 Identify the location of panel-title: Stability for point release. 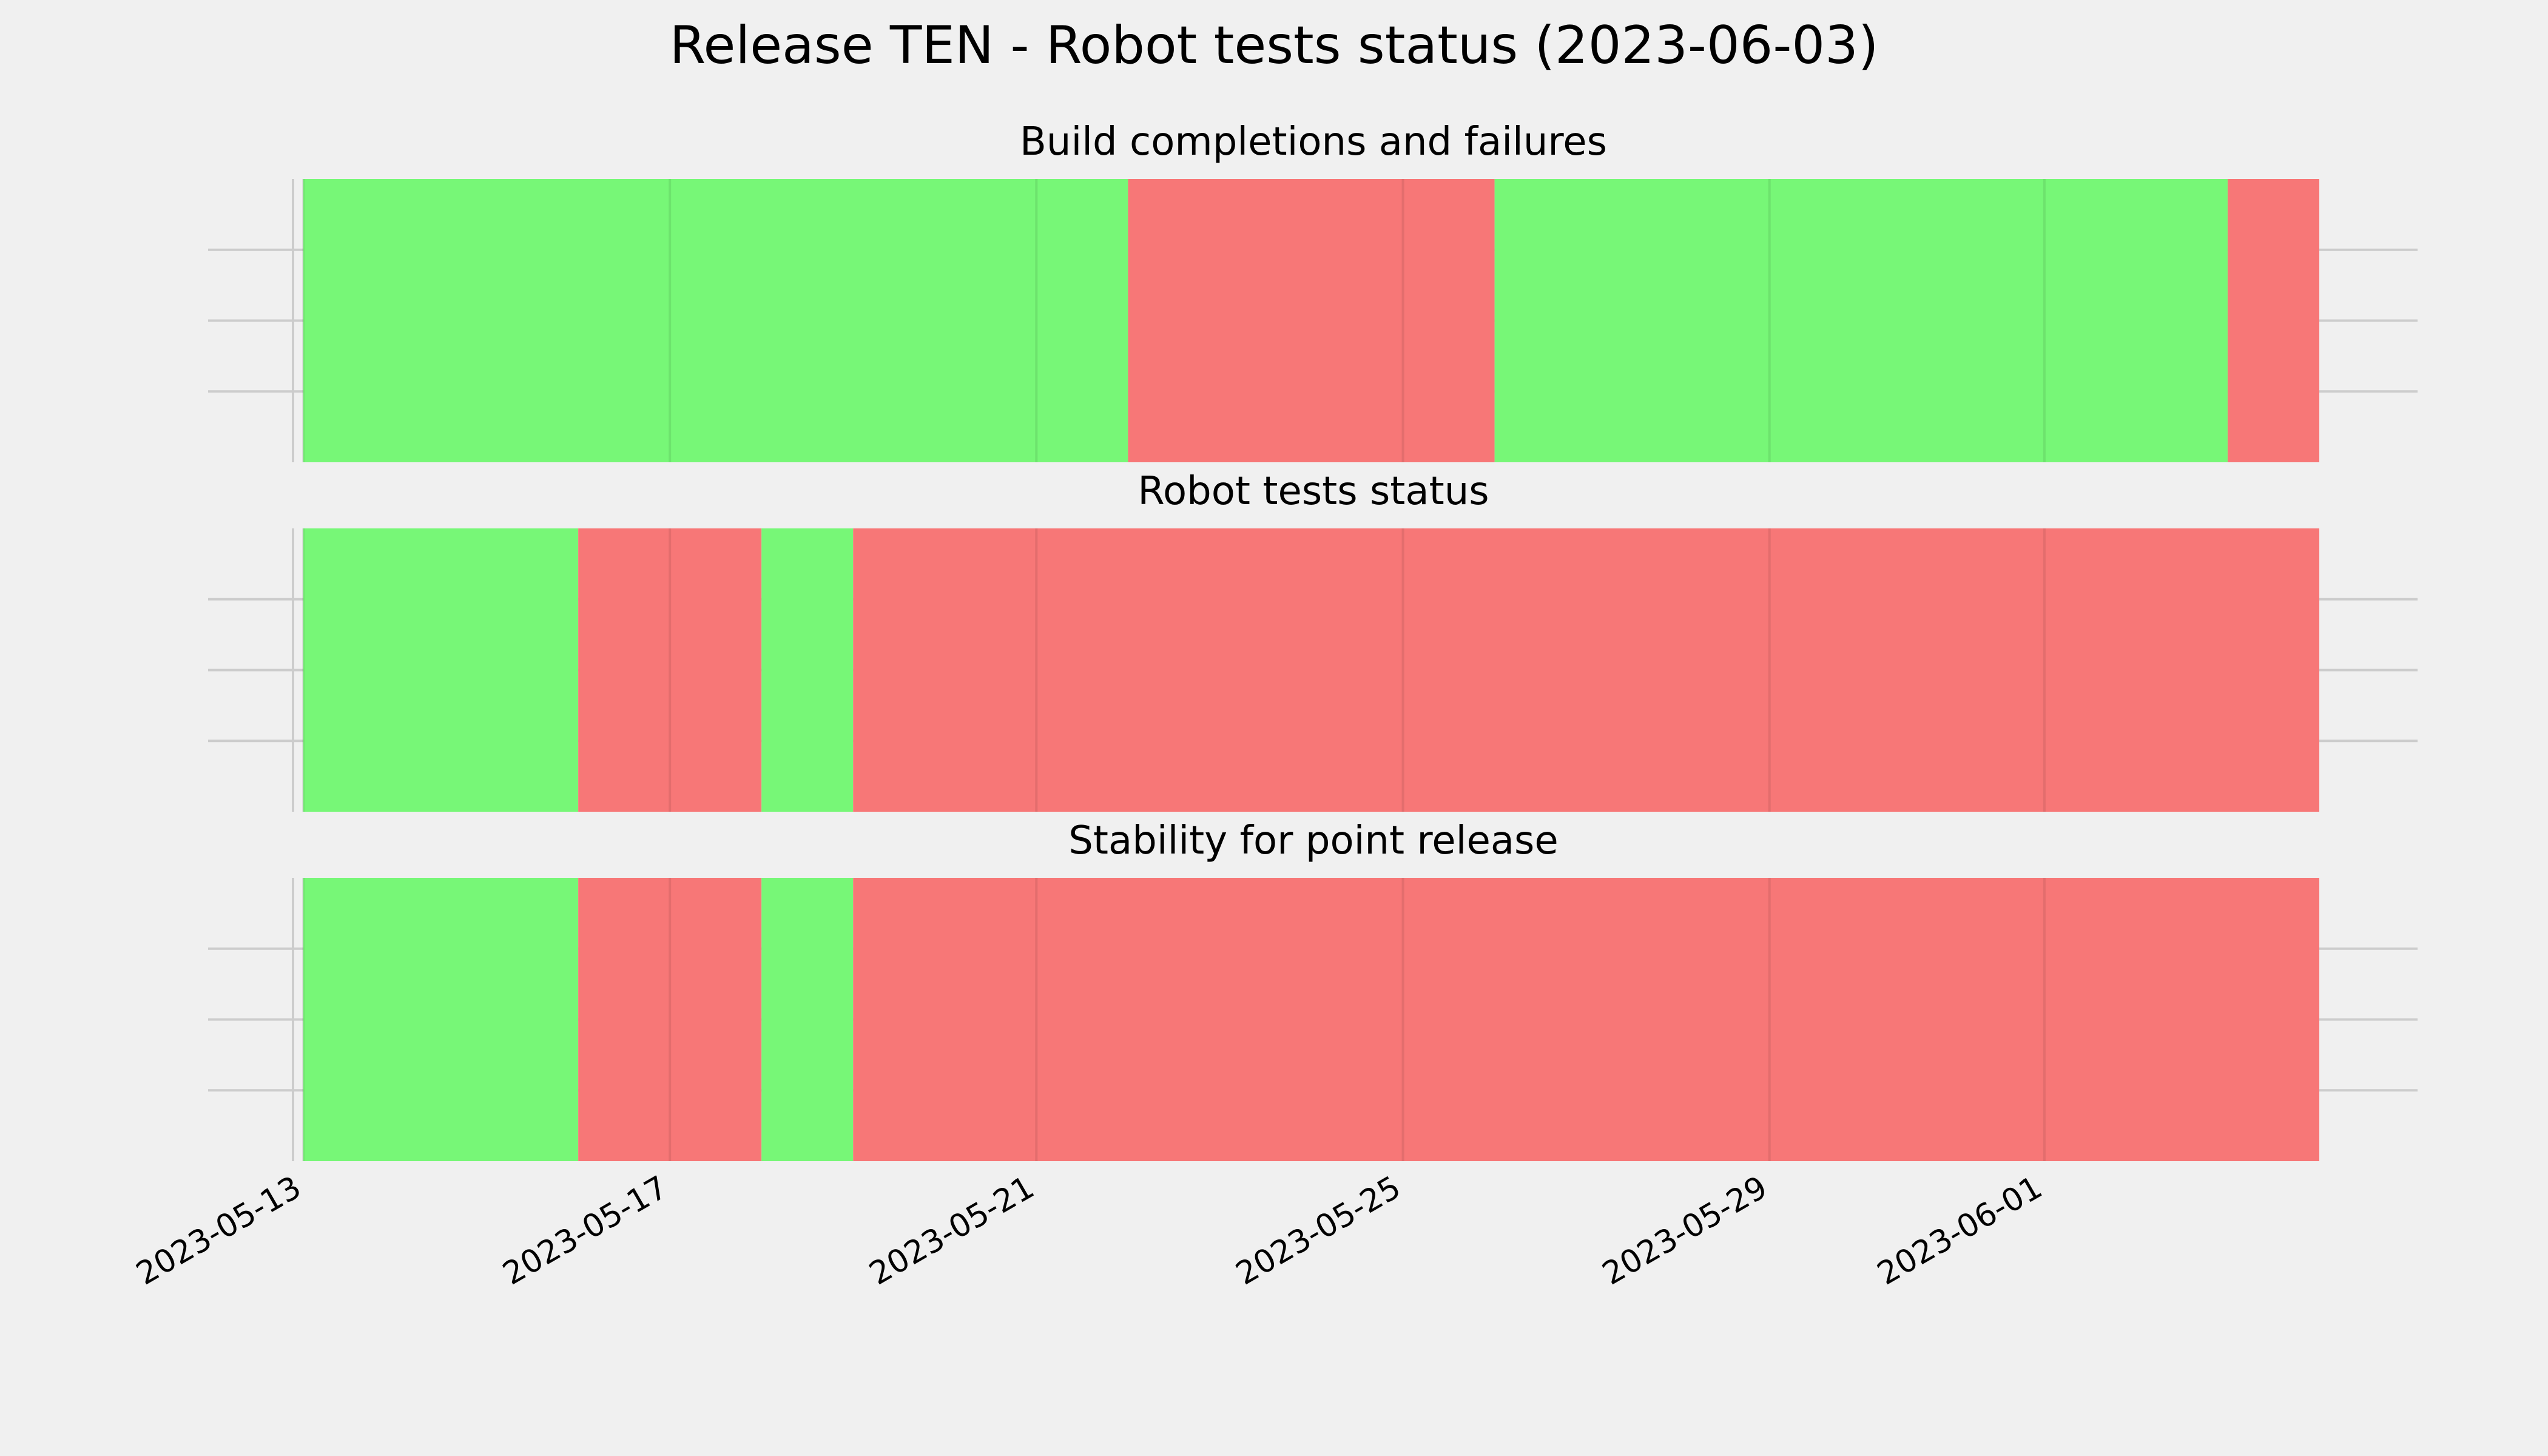
(1313, 840).